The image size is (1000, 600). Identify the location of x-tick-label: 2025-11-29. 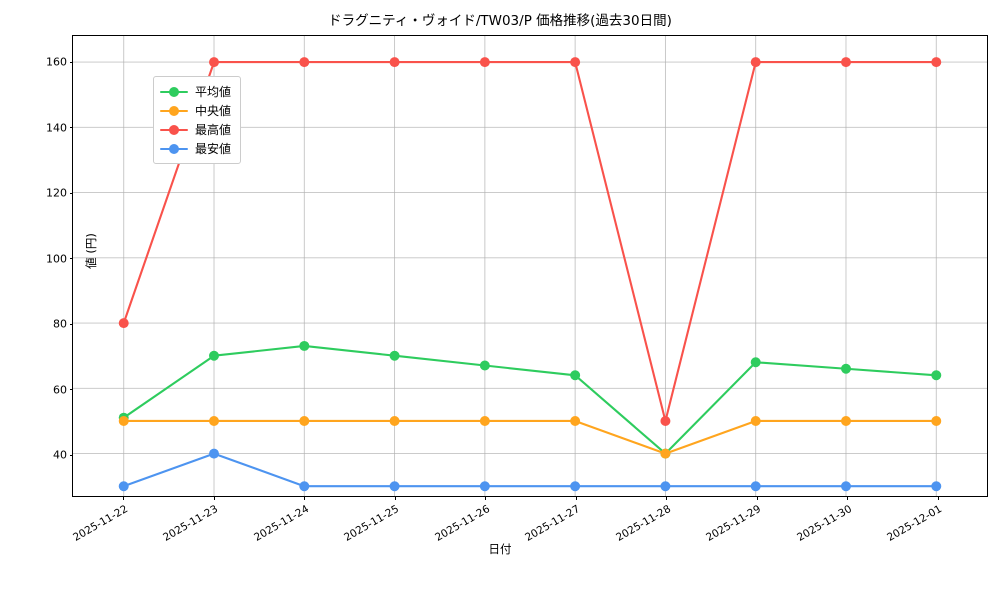
(734, 523).